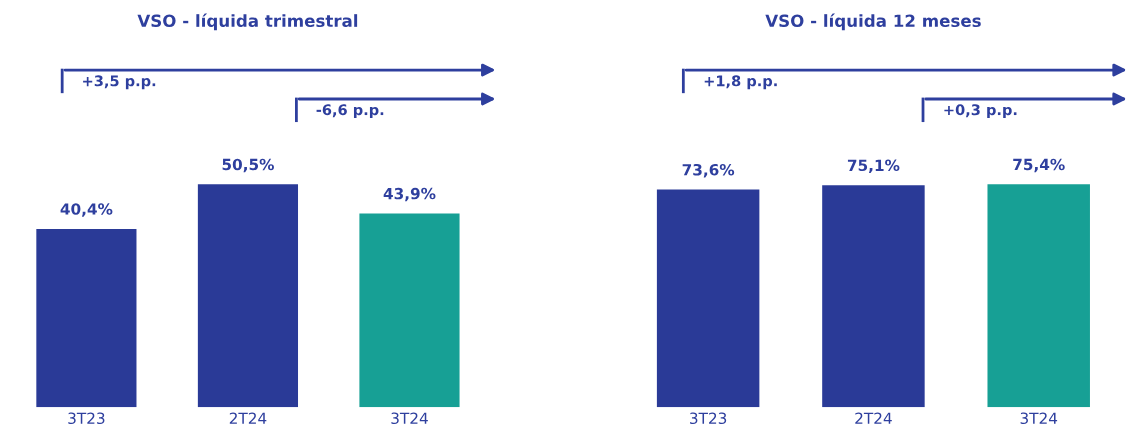  What do you see at coordinates (119, 82) in the screenshot?
I see `text: +3,5 p.p.` at bounding box center [119, 82].